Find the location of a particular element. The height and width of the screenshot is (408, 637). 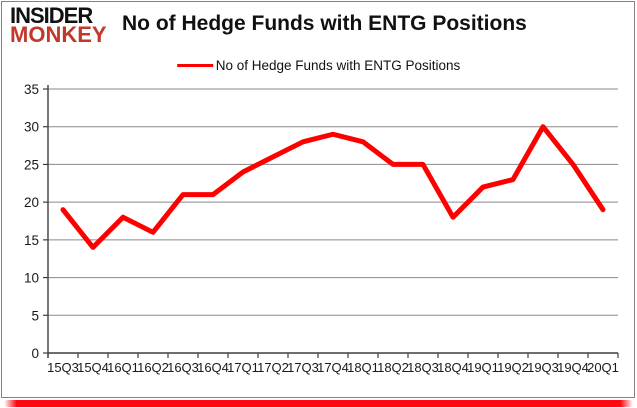

x-tick-label: 18Q3 is located at coordinates (423, 367).